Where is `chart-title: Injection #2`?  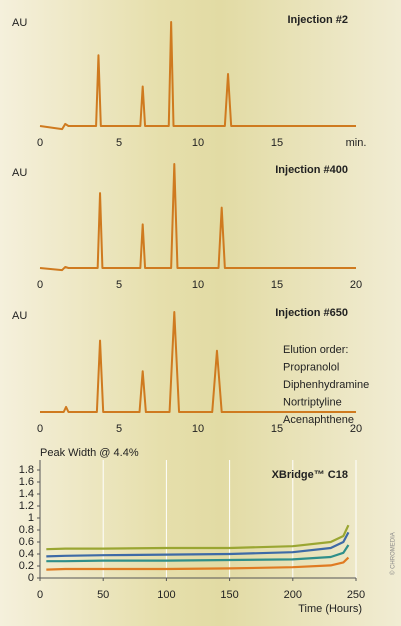
chart-title: Injection #2 is located at coordinates (317, 20).